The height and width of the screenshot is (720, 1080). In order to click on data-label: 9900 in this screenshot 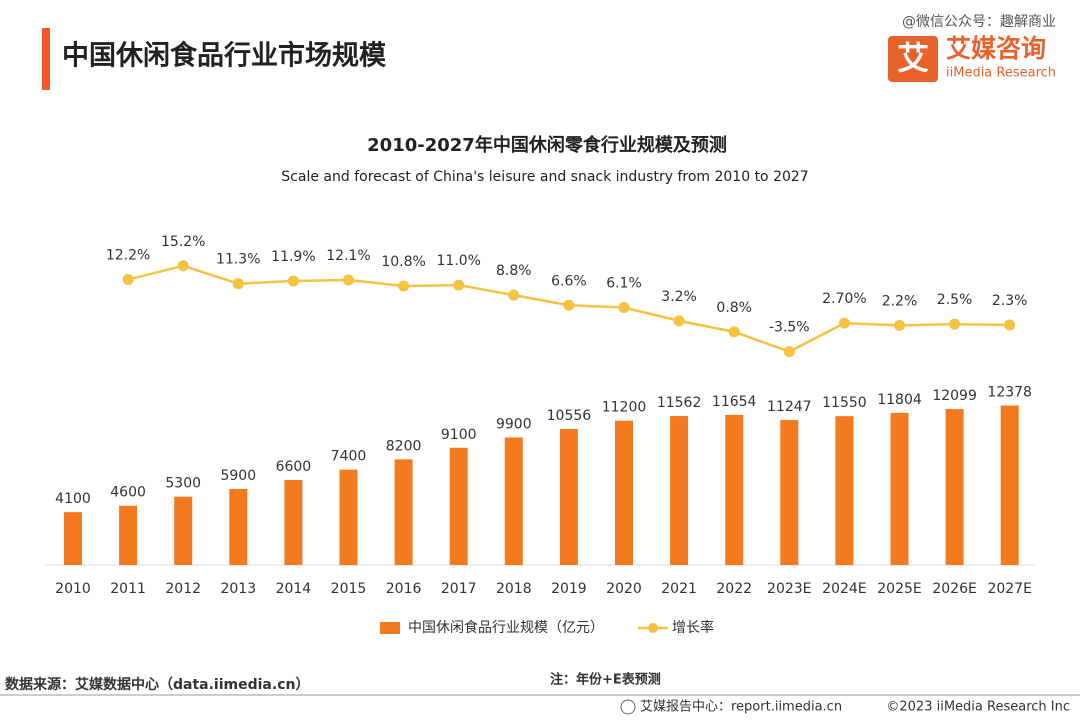, I will do `click(514, 424)`.